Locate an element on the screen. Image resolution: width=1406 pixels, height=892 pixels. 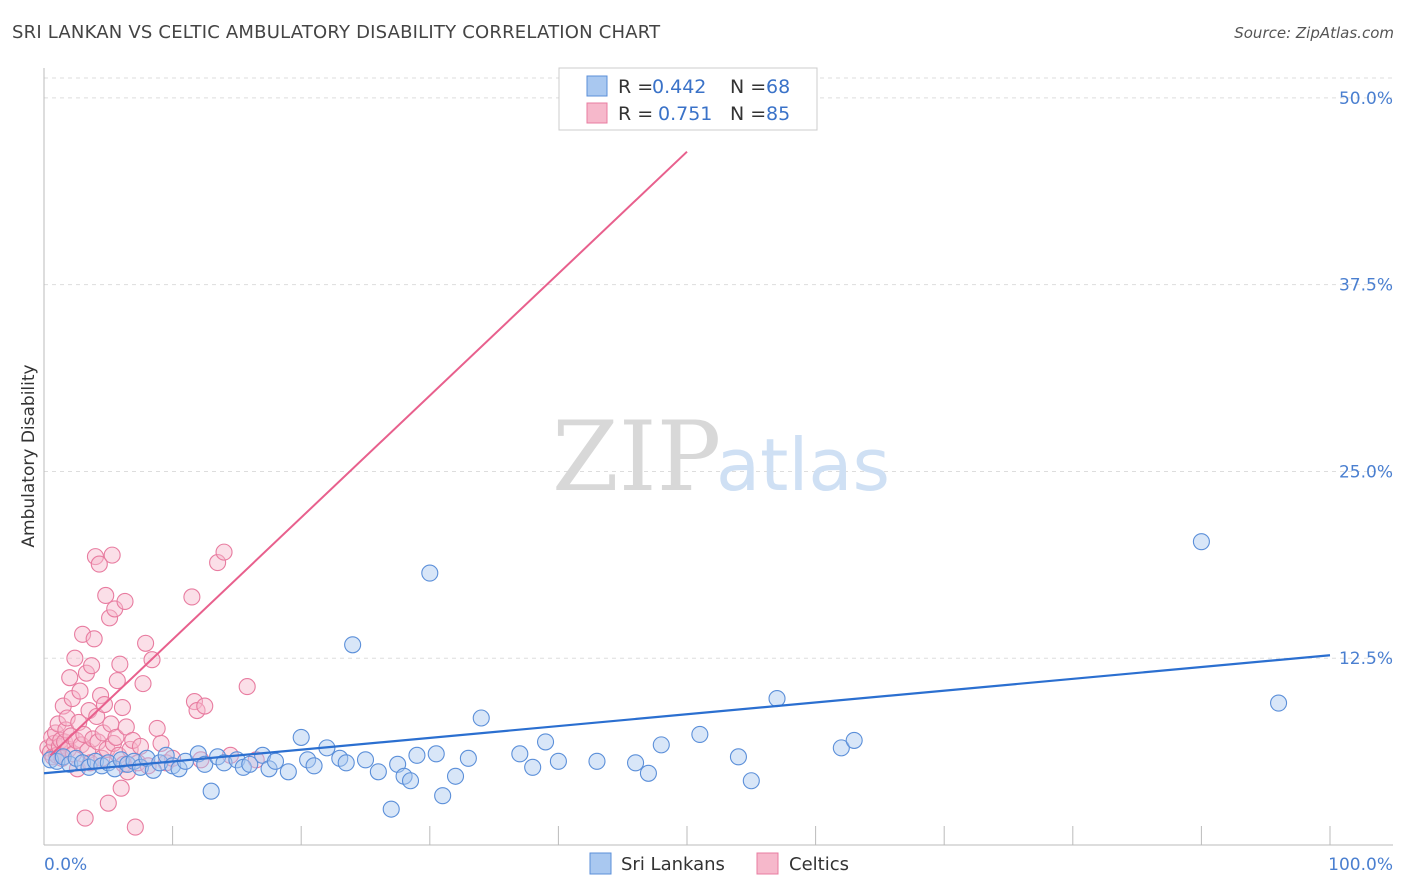
legend-r-label-2: R = is located at coordinates (635, 114).